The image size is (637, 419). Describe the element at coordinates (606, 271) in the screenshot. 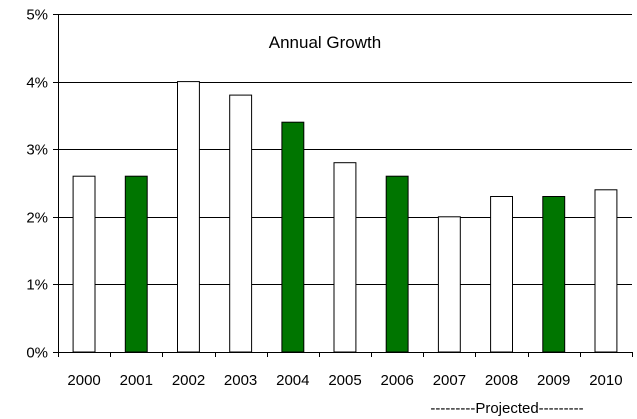

I see `bar-2010` at that location.